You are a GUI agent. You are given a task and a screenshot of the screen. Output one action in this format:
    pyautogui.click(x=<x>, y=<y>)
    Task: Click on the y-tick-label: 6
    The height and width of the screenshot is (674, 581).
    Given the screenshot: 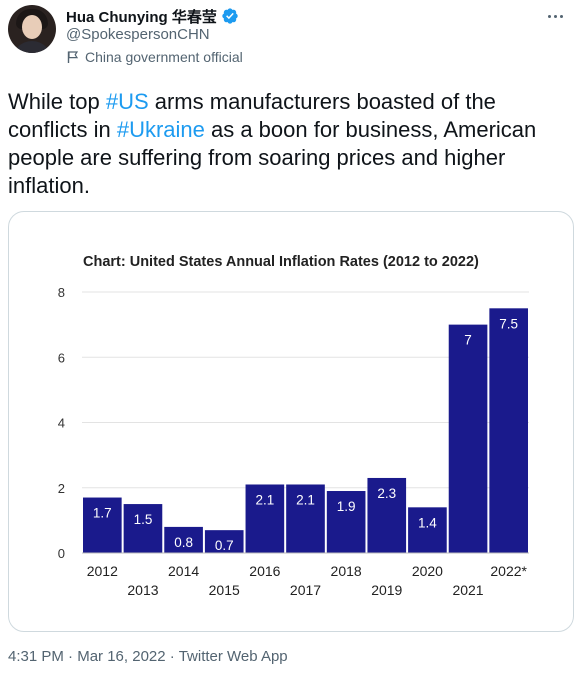 What is the action you would take?
    pyautogui.click(x=61, y=357)
    